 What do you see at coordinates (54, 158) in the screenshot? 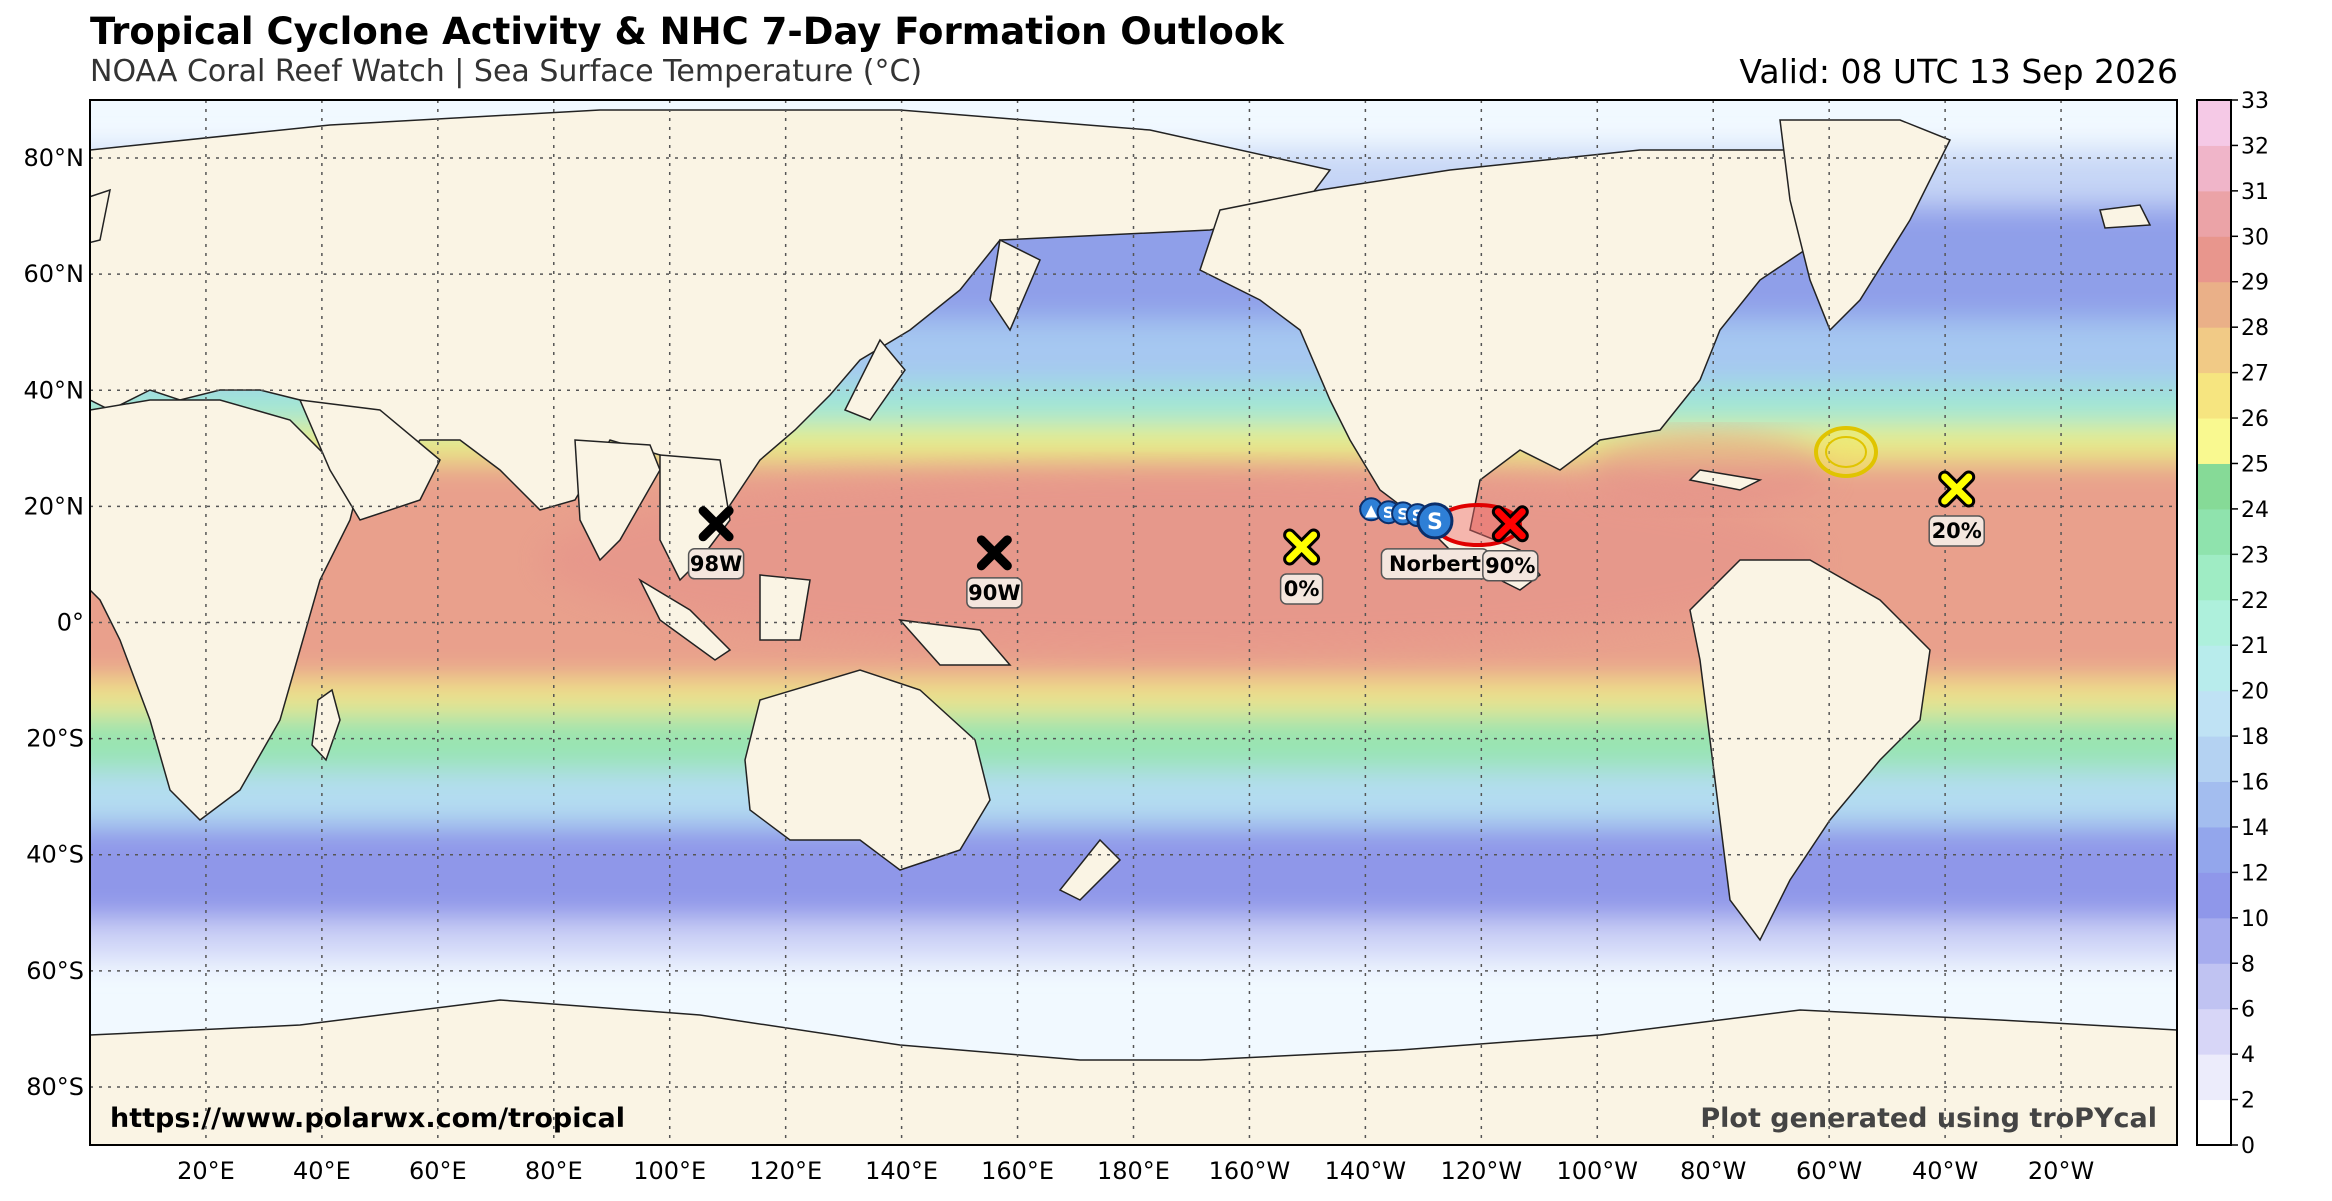
I see `lat-tick-label: 80°N` at bounding box center [54, 158].